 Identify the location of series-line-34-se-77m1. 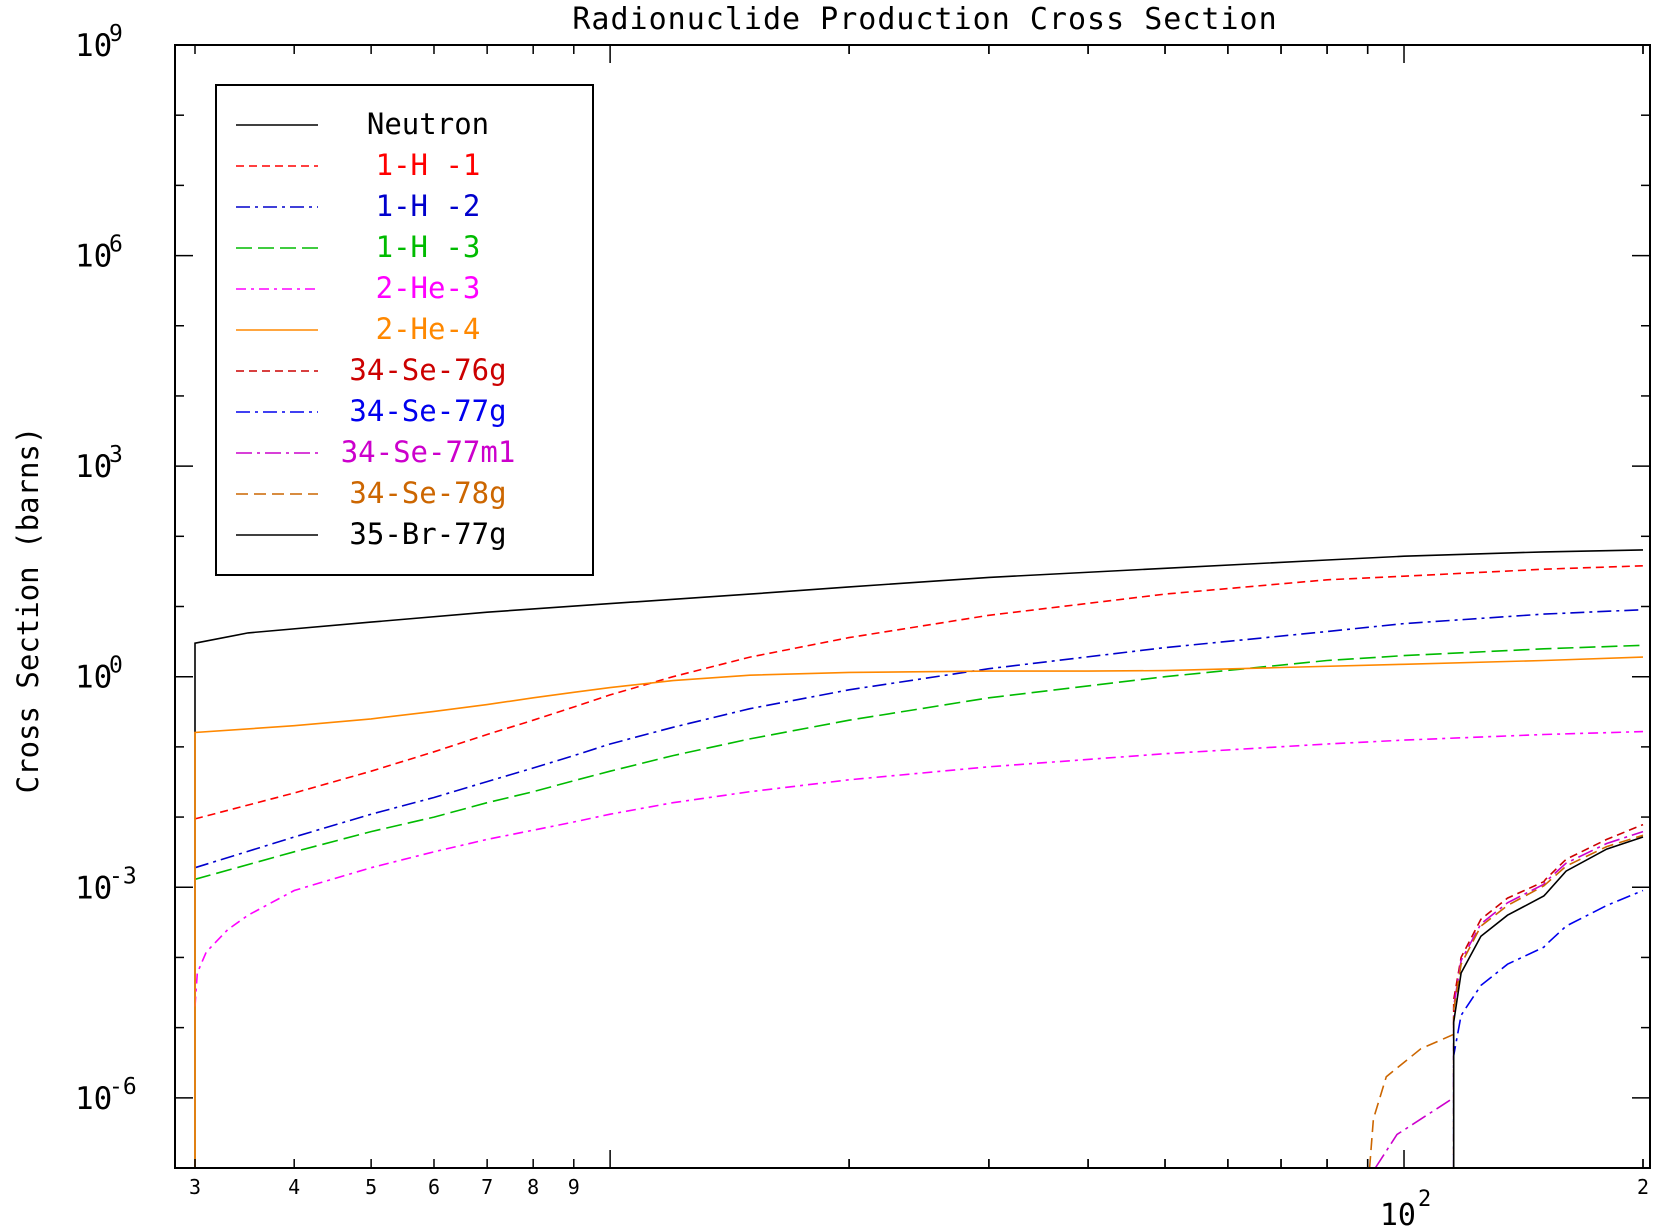
(1509, 999).